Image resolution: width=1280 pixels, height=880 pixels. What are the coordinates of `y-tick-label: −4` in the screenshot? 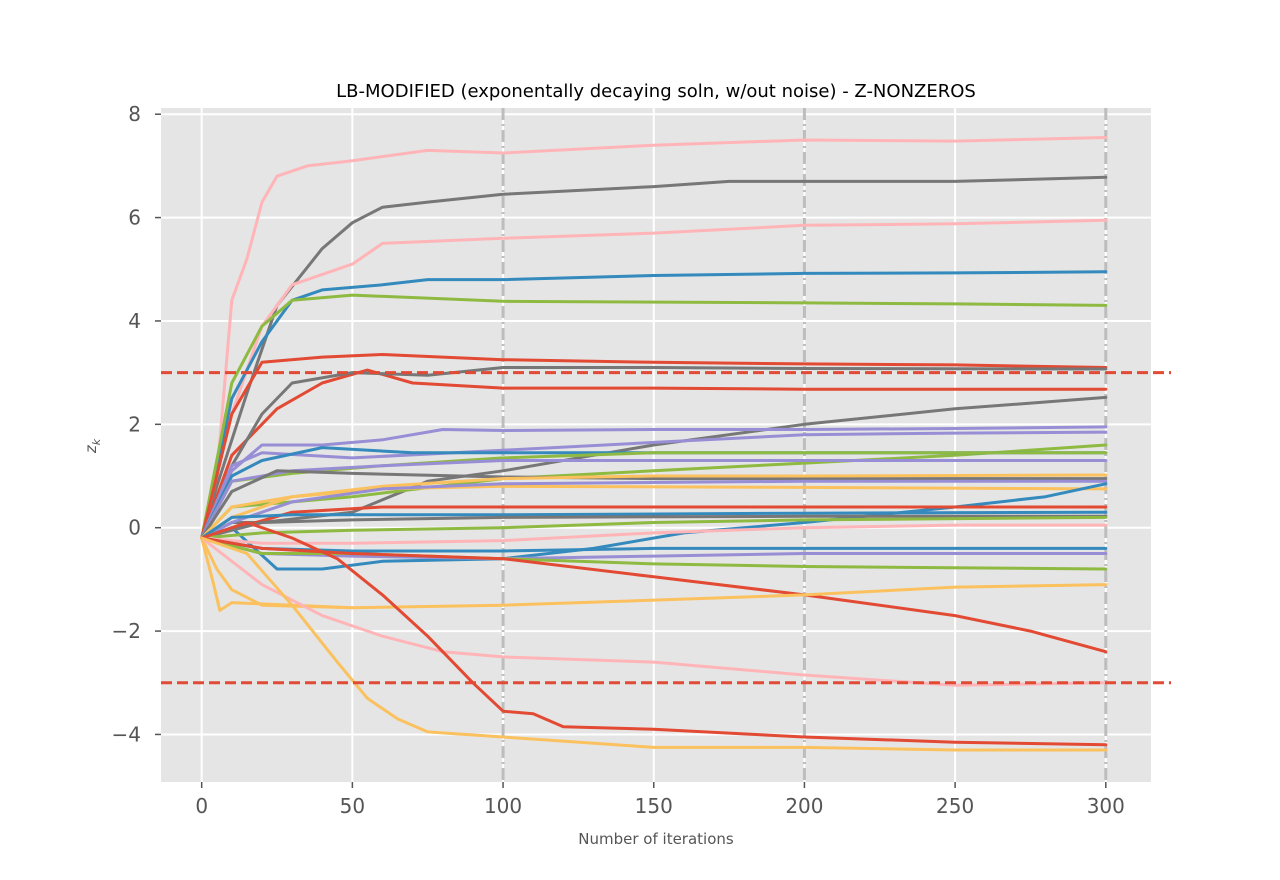 It's located at (126, 734).